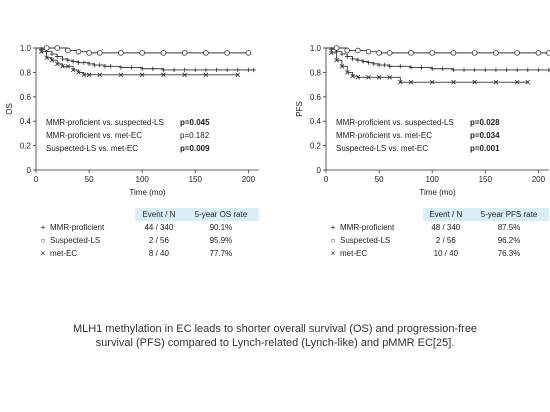 The width and height of the screenshot is (550, 412). Describe the element at coordinates (64, 253) in the screenshot. I see `group-name: met-EC` at that location.